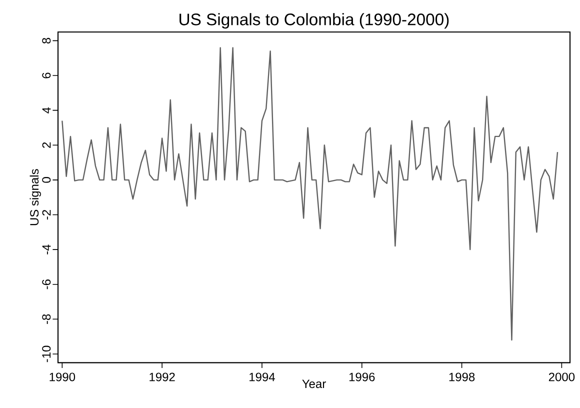  What do you see at coordinates (314, 21) in the screenshot?
I see `chart-title: US Signals to Colombia (1990-2000)` at bounding box center [314, 21].